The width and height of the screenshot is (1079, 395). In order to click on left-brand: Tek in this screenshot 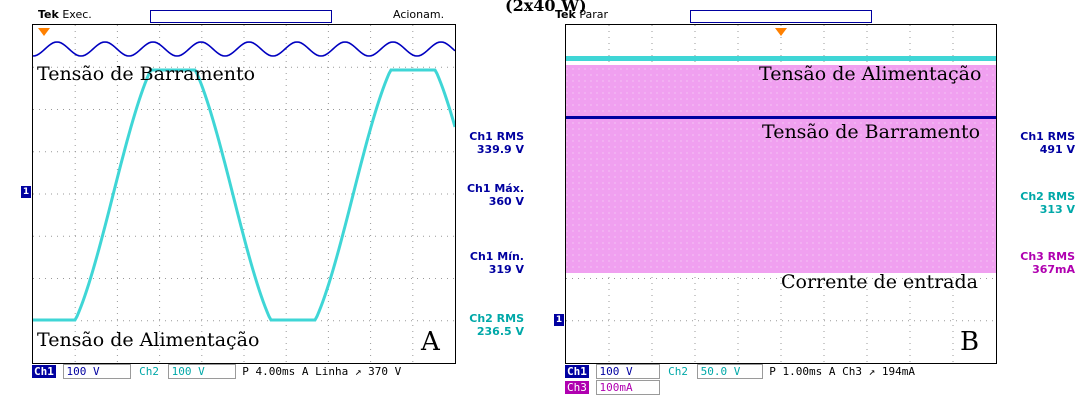, I will do `click(48, 14)`.